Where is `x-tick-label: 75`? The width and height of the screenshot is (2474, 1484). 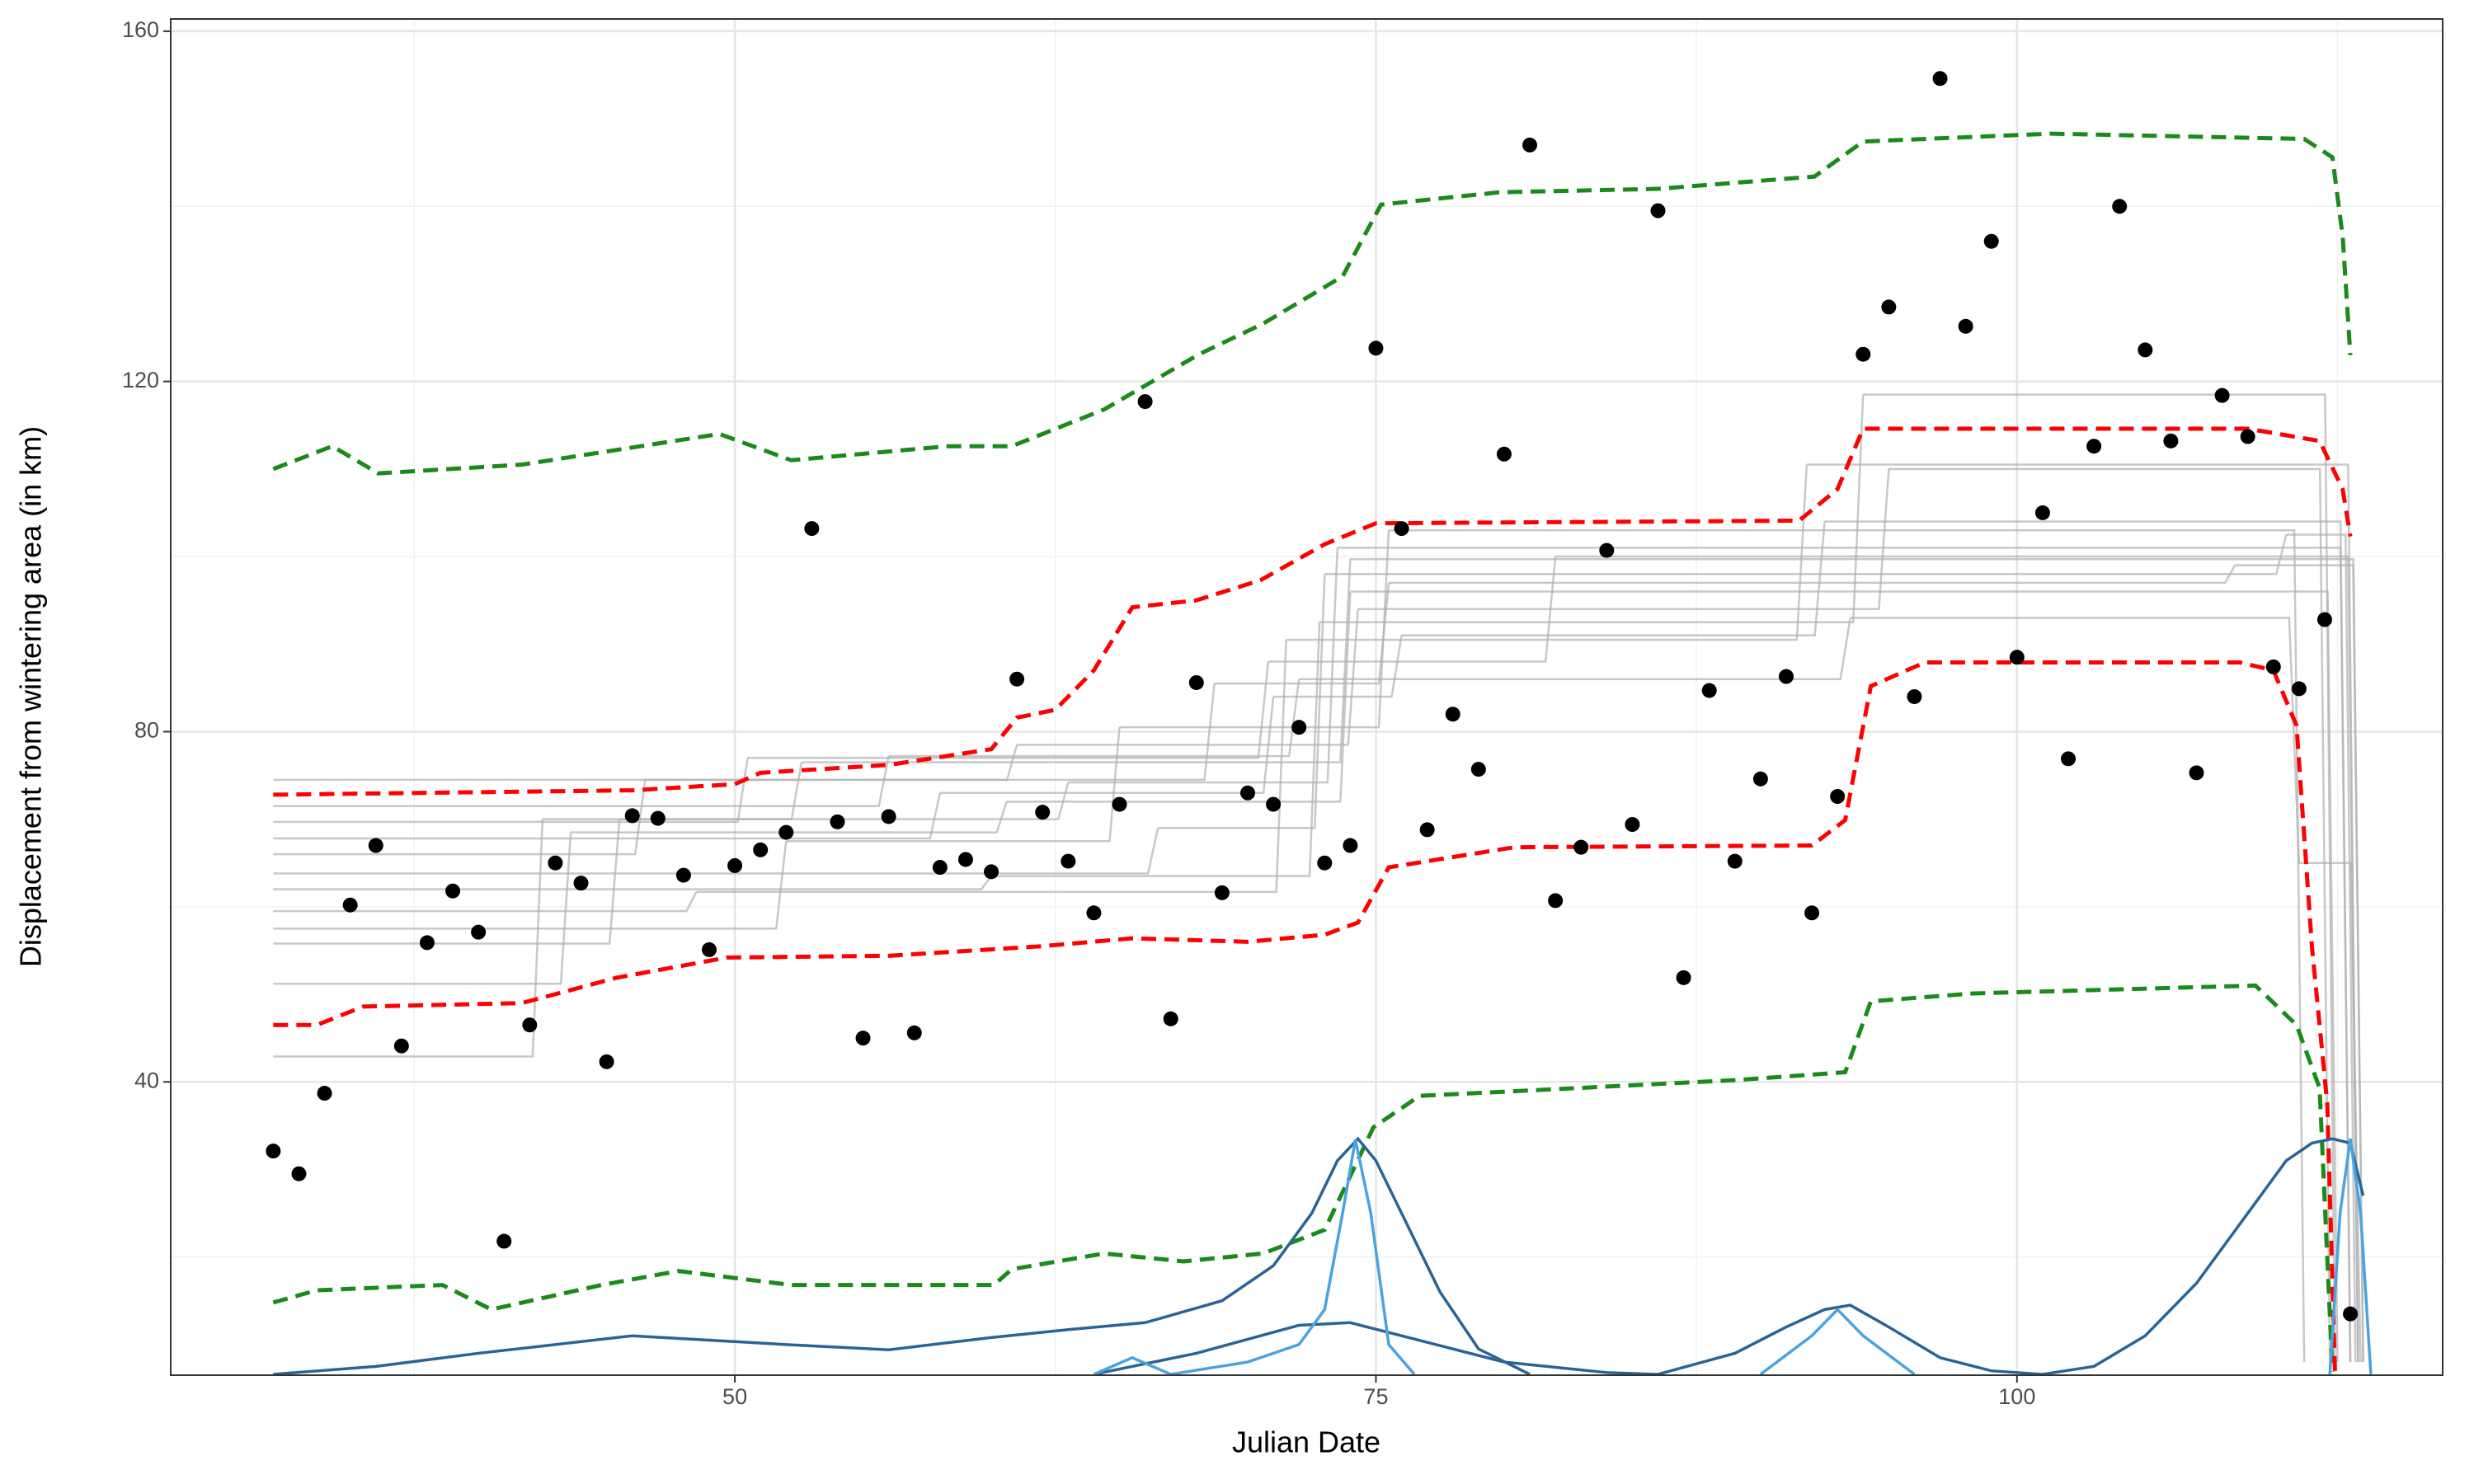 x-tick-label: 75 is located at coordinates (1375, 1396).